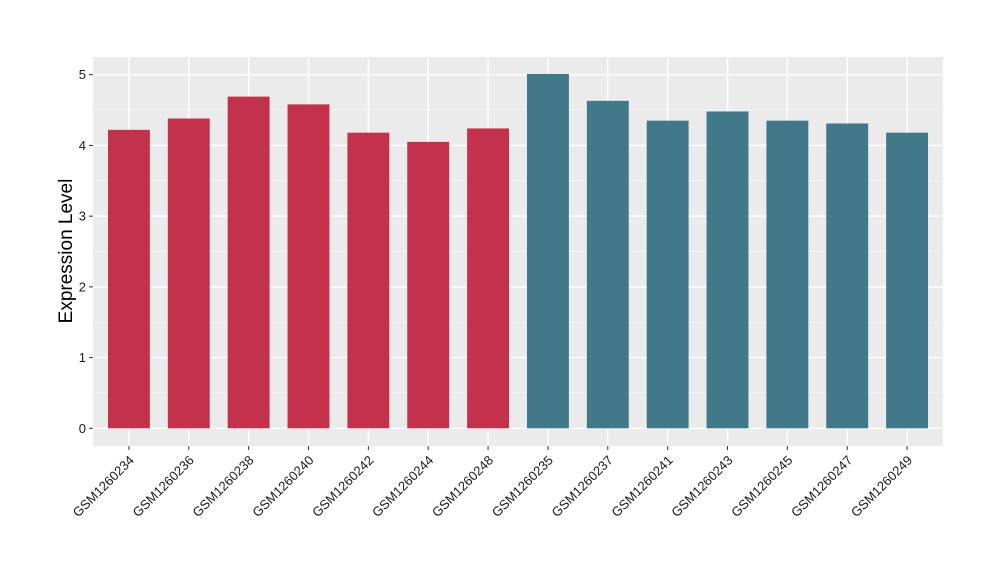 The width and height of the screenshot is (1000, 580). What do you see at coordinates (462, 486) in the screenshot?
I see `x-tick-label: GSM1260248` at bounding box center [462, 486].